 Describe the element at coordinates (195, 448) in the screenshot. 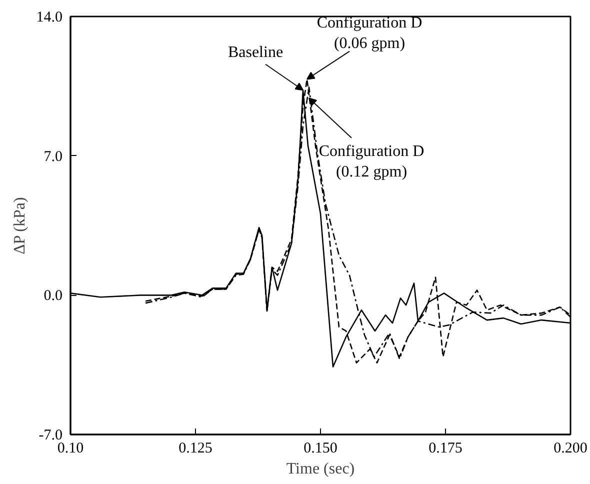

I see `x-tick-label: 0.125` at that location.